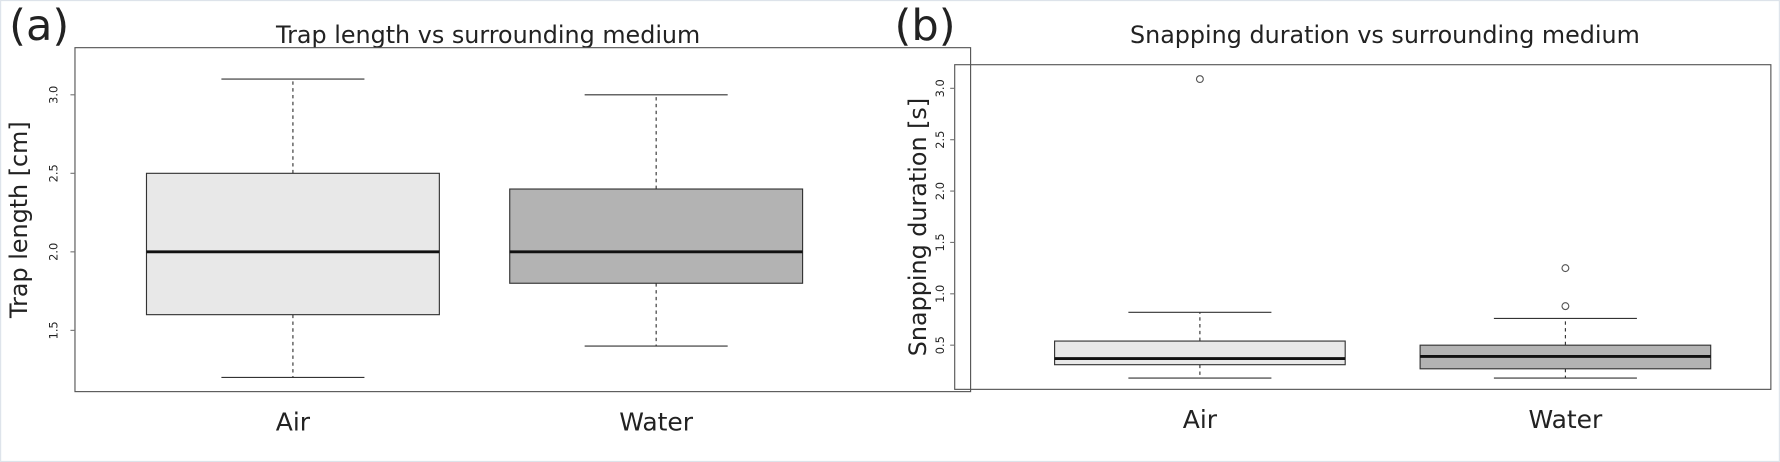 The width and height of the screenshot is (1780, 462). Describe the element at coordinates (1385, 35) in the screenshot. I see `chart-title: Snapping duration vs surrounding medium` at that location.